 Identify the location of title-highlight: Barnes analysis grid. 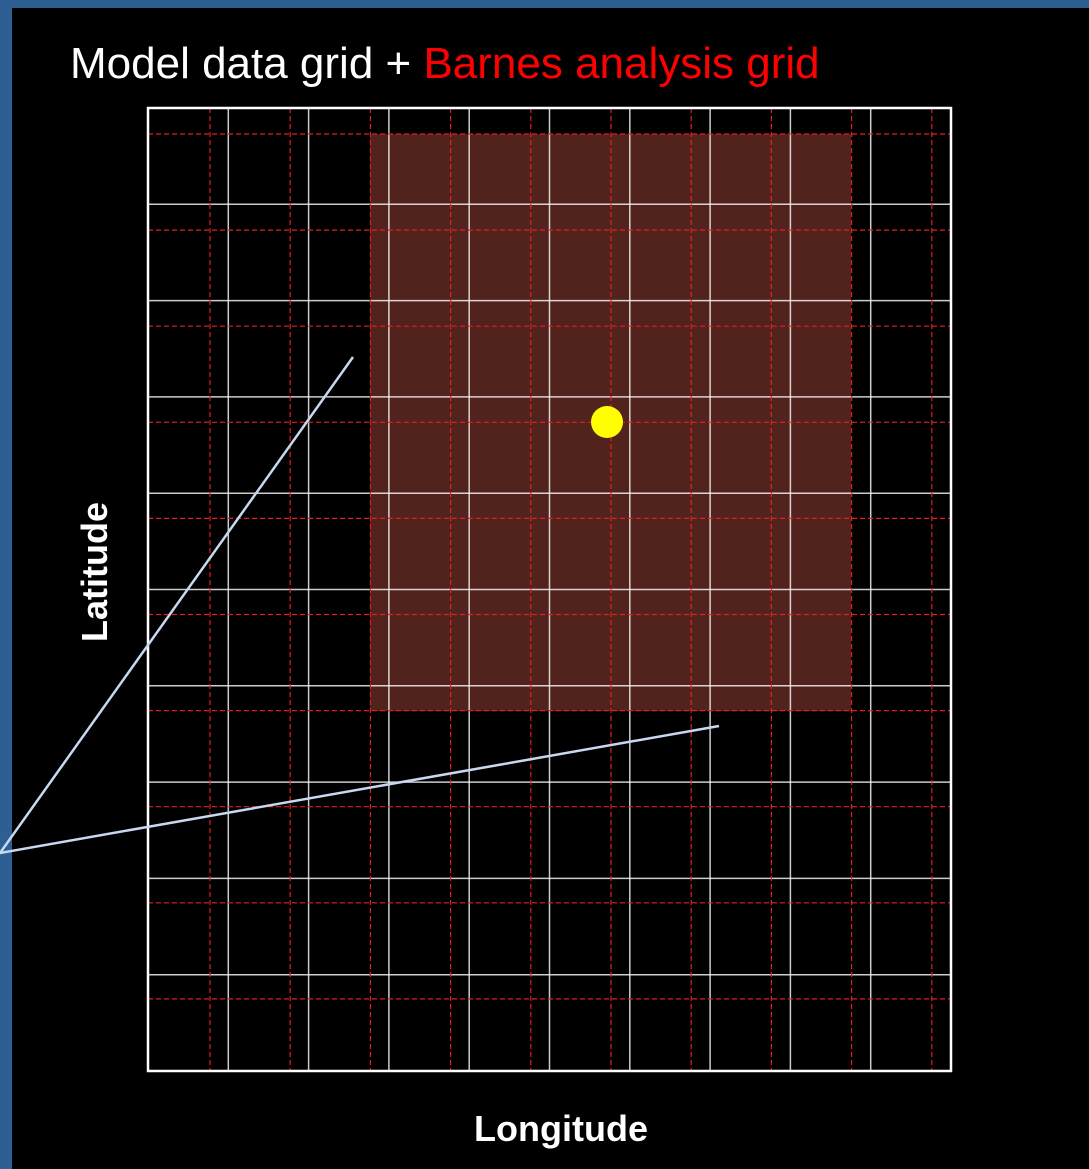
(621, 63).